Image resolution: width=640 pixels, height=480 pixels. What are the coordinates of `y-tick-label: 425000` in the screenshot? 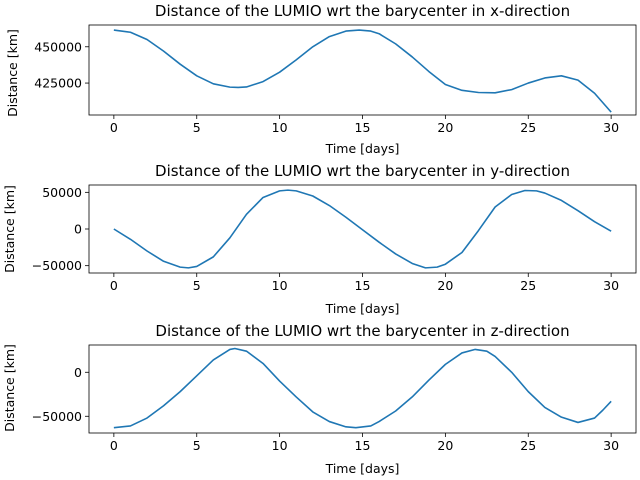 It's located at (58, 83).